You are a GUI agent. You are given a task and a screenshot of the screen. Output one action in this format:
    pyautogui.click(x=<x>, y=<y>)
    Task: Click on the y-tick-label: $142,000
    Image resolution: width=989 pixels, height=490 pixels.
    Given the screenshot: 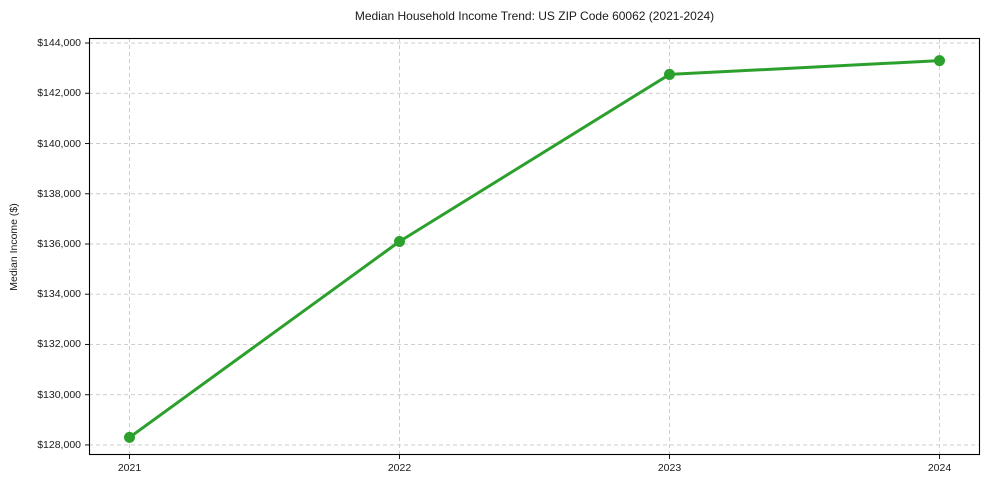 What is the action you would take?
    pyautogui.click(x=59, y=93)
    